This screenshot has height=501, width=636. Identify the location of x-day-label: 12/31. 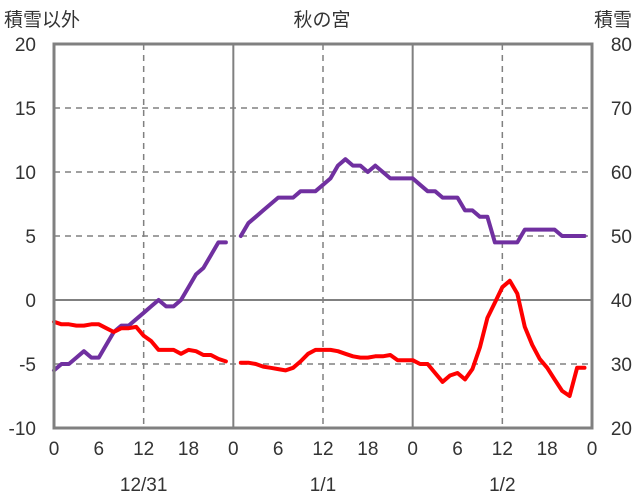
(144, 485).